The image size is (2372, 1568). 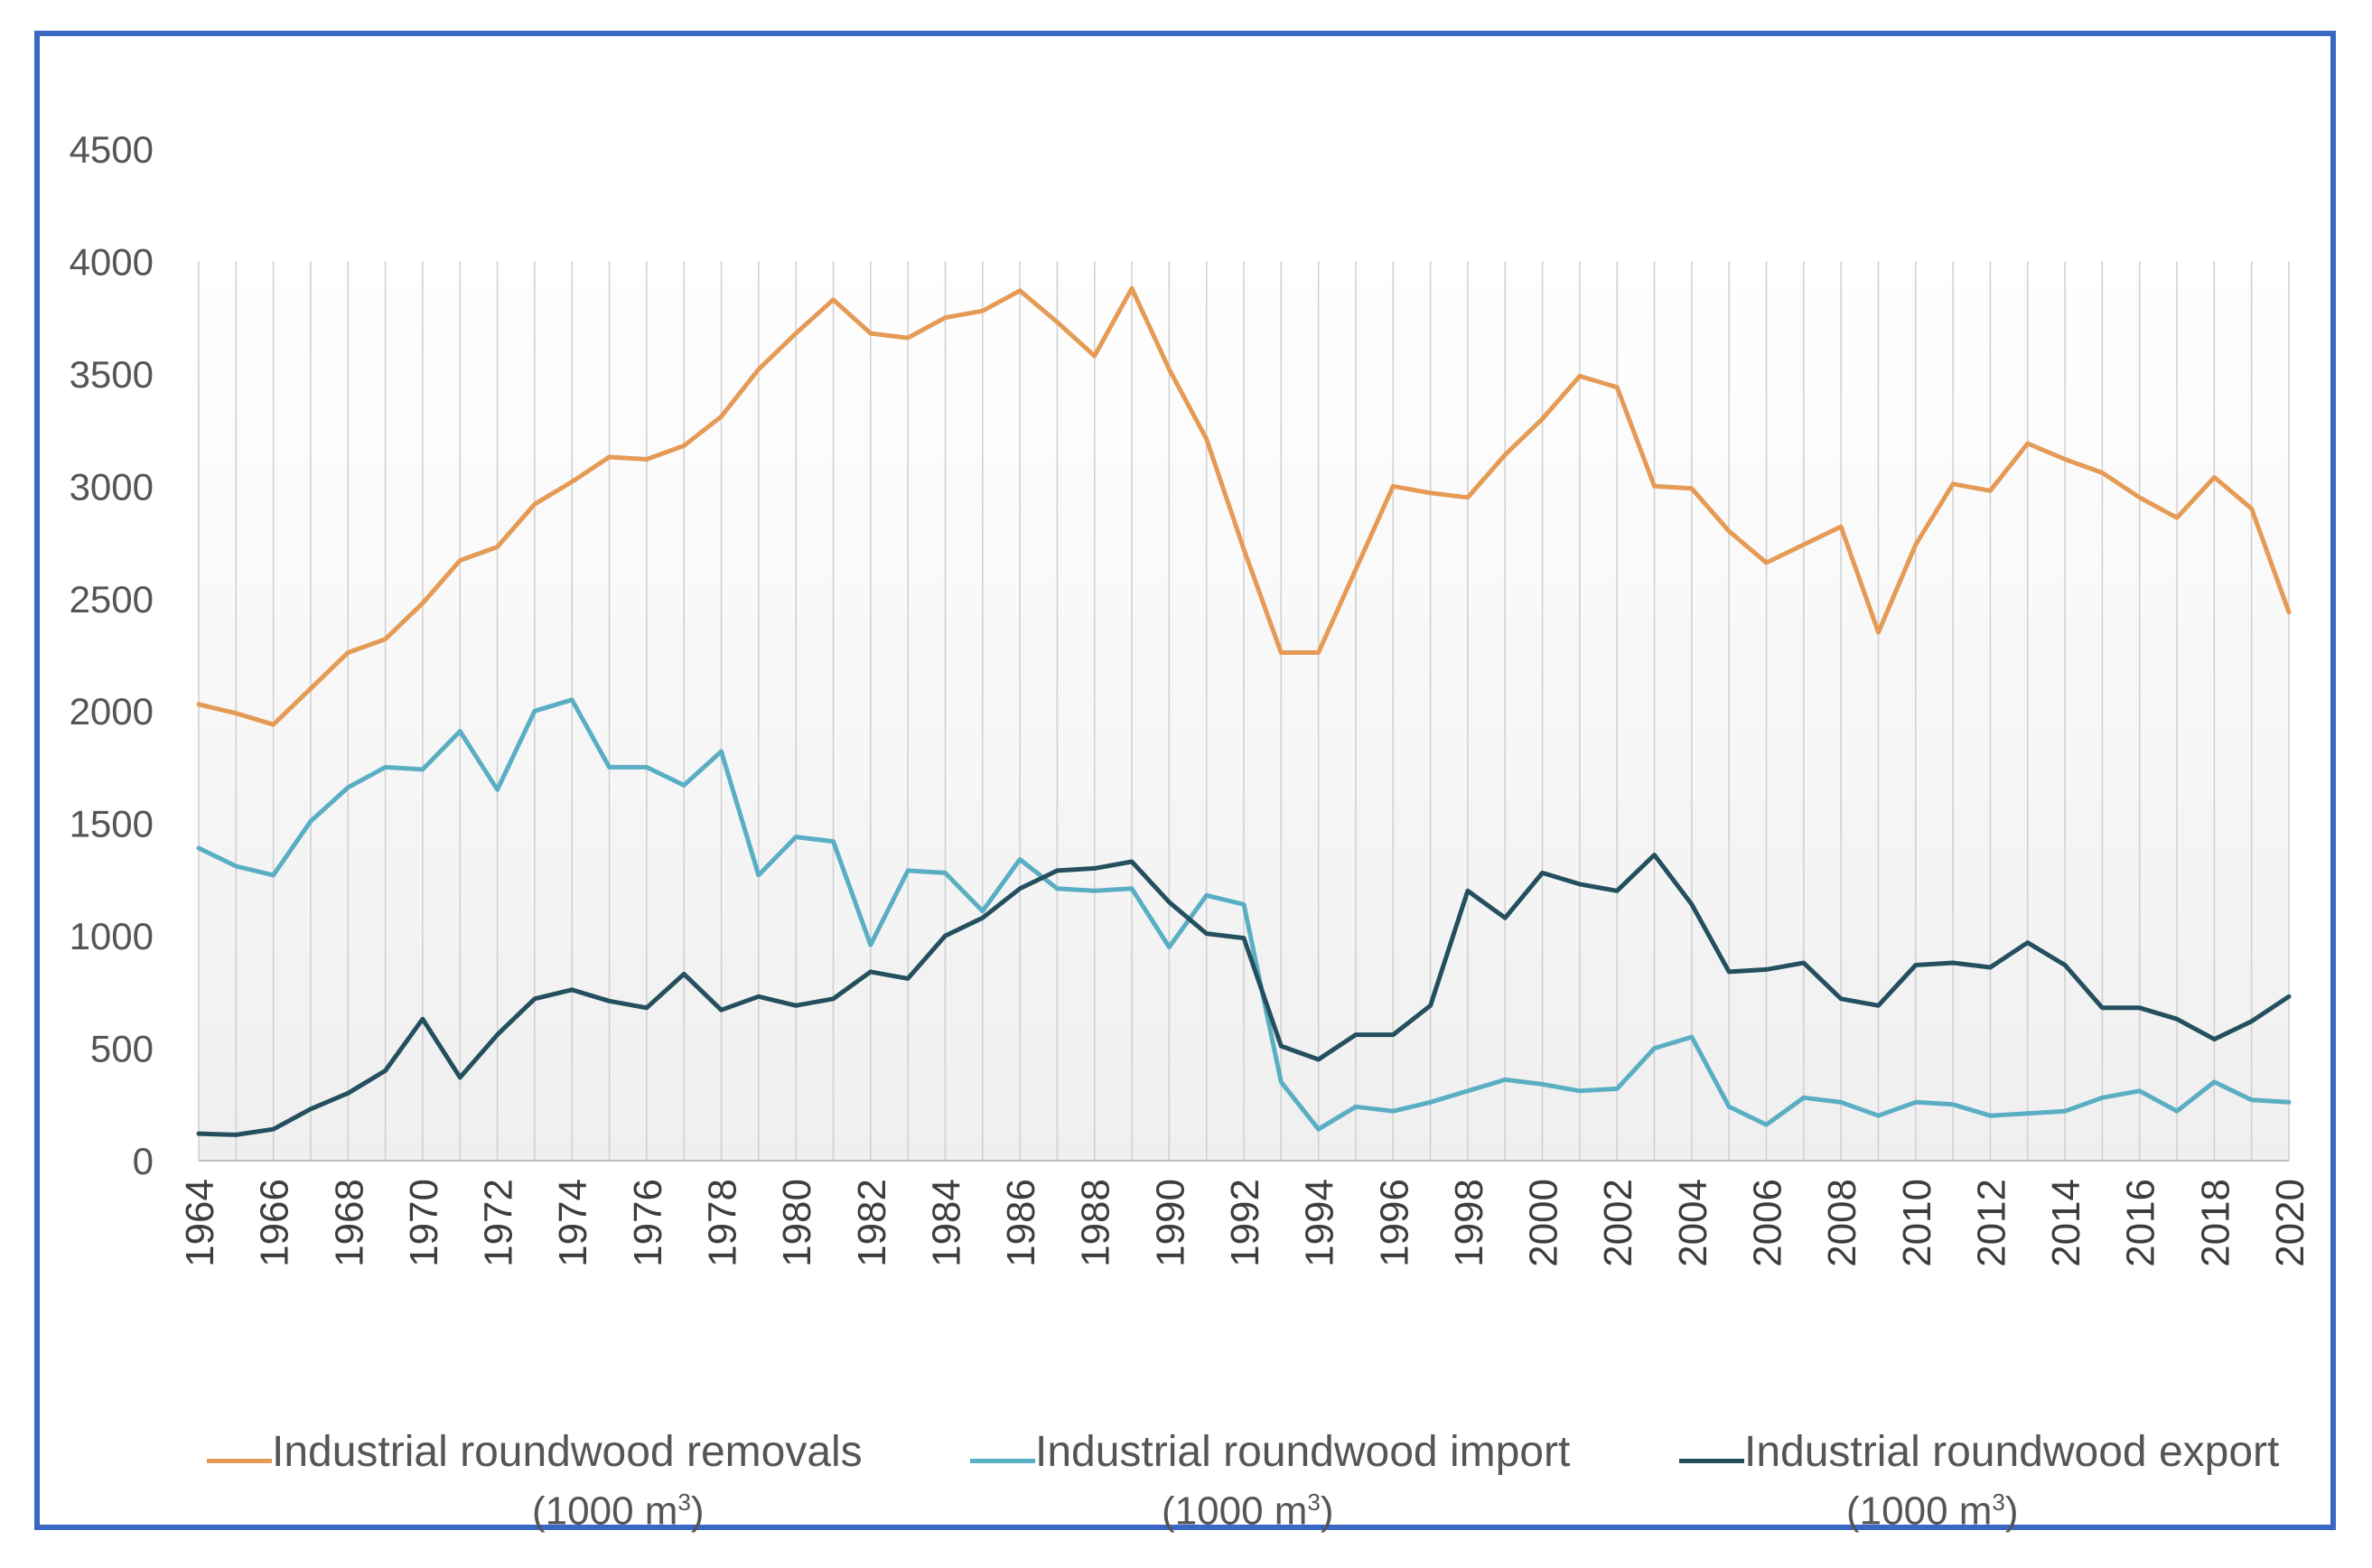 What do you see at coordinates (112, 486) in the screenshot?
I see `y-tick-label: 3000` at bounding box center [112, 486].